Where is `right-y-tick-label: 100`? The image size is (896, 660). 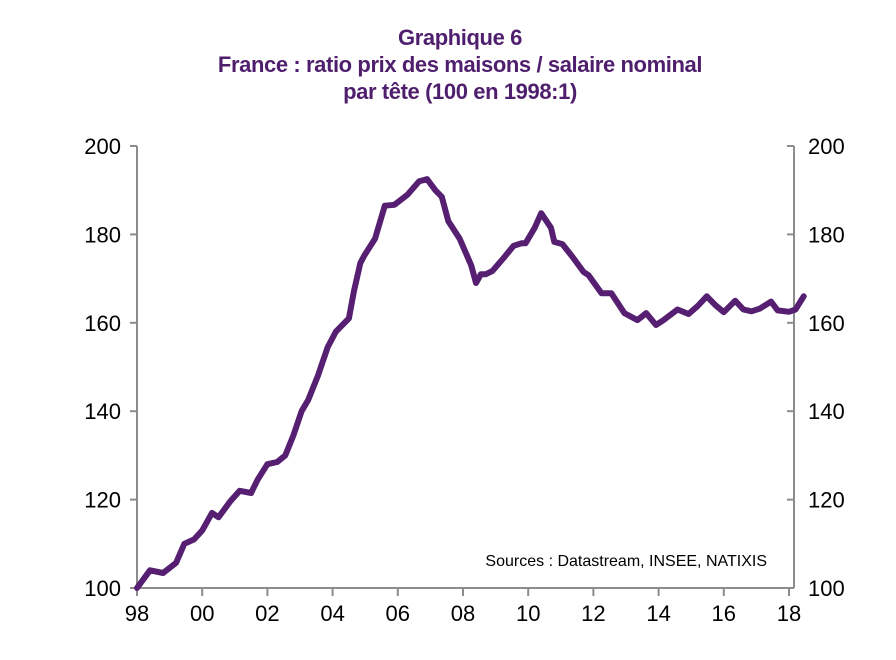 right-y-tick-label: 100 is located at coordinates (826, 588).